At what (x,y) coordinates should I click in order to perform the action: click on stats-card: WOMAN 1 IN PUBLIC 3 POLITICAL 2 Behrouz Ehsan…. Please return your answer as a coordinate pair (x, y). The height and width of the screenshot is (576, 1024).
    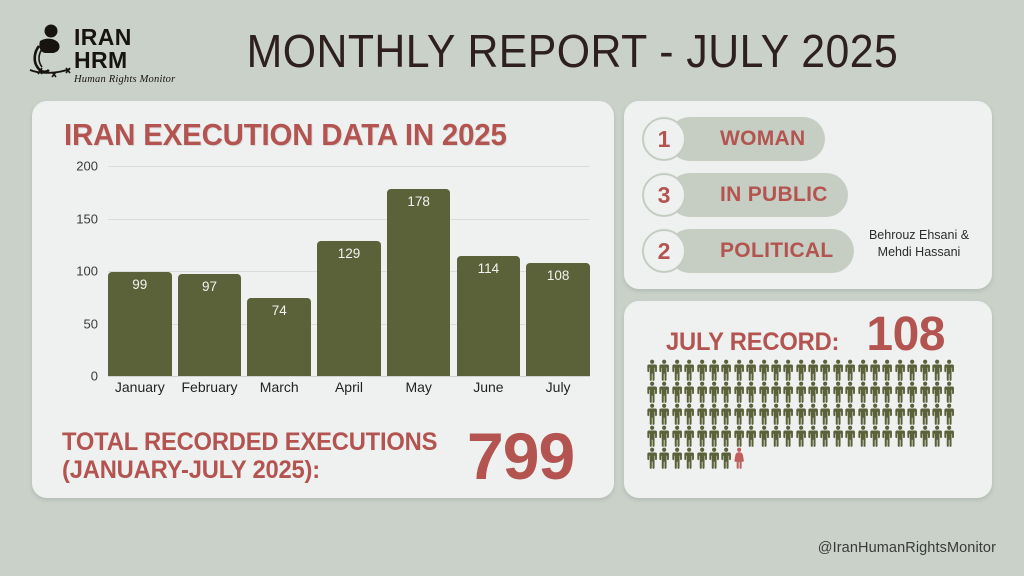
    Looking at the image, I should click on (808, 195).